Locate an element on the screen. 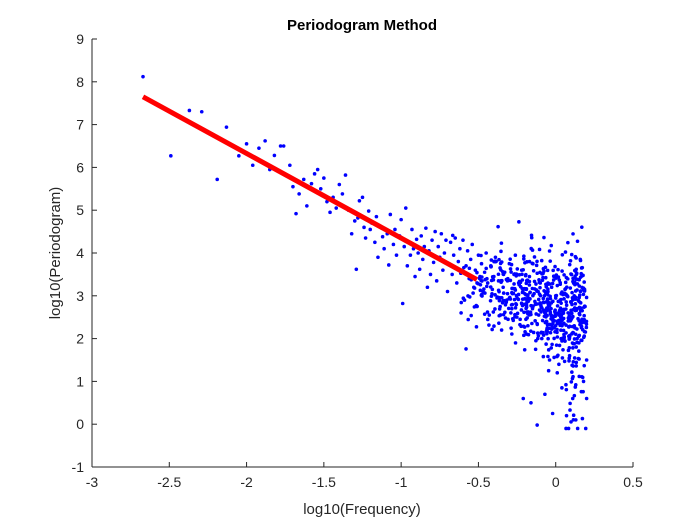 This screenshot has width=700, height=525. y-tick-label: 2 is located at coordinates (80, 339).